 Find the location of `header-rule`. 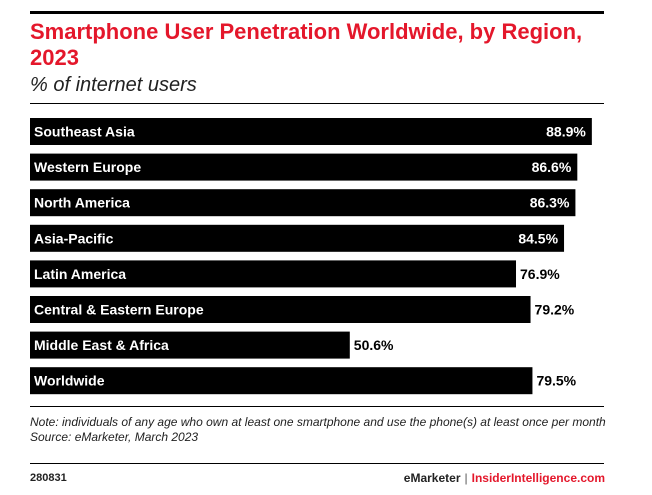

header-rule is located at coordinates (317, 103).